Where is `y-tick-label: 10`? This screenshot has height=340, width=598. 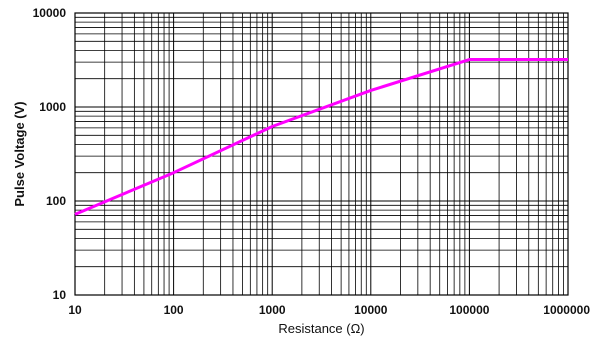
y-tick-label: 10 is located at coordinates (60, 295).